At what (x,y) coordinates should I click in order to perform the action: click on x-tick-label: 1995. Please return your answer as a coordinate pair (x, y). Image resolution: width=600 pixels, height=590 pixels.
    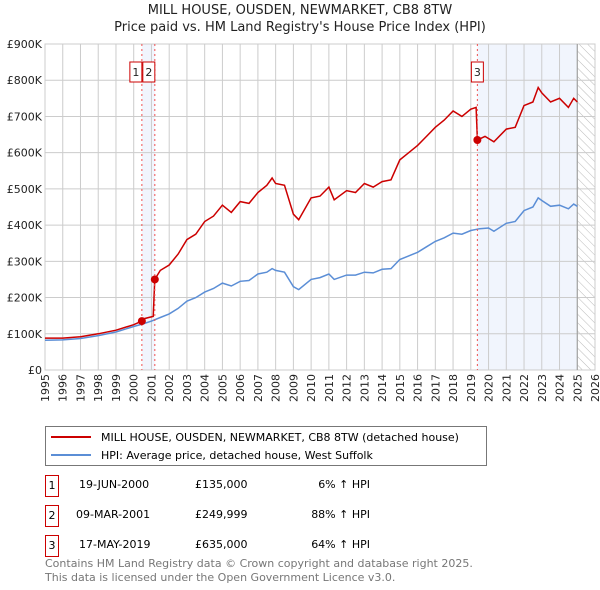
    Looking at the image, I should click on (45, 388).